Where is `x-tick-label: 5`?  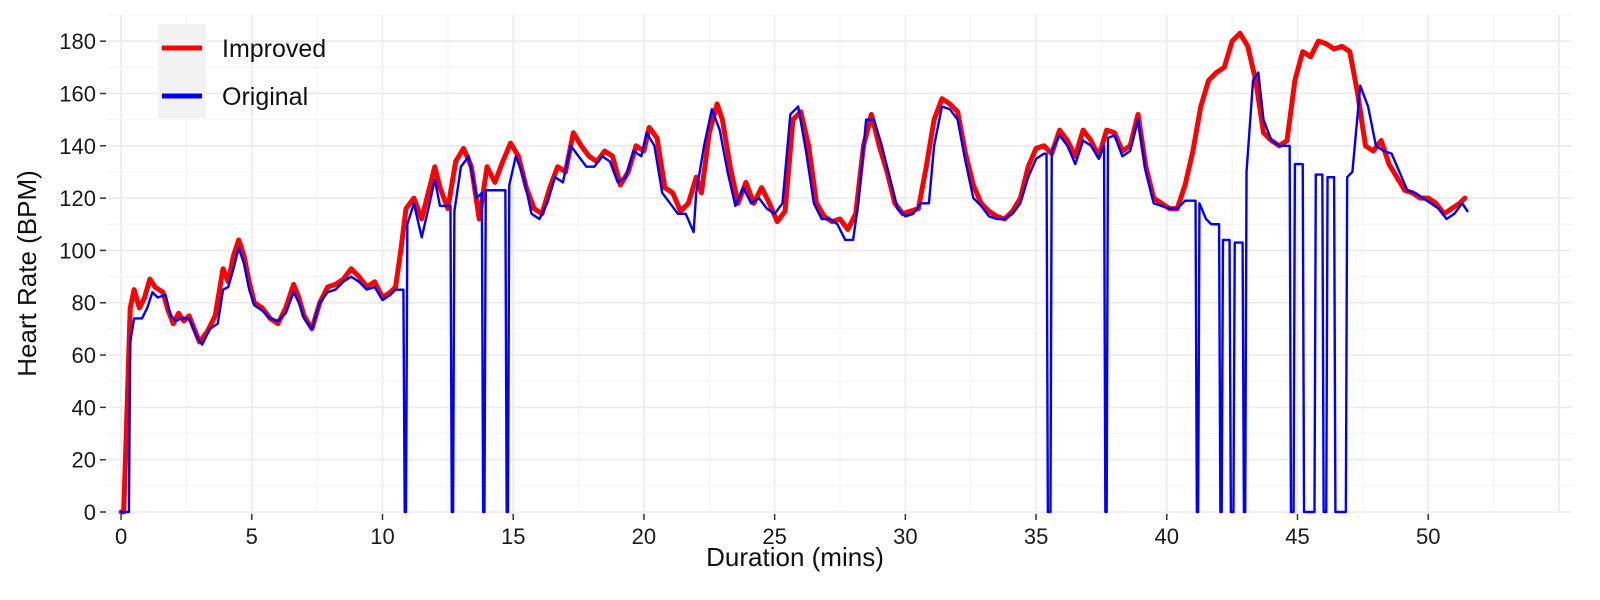
x-tick-label: 5 is located at coordinates (252, 536).